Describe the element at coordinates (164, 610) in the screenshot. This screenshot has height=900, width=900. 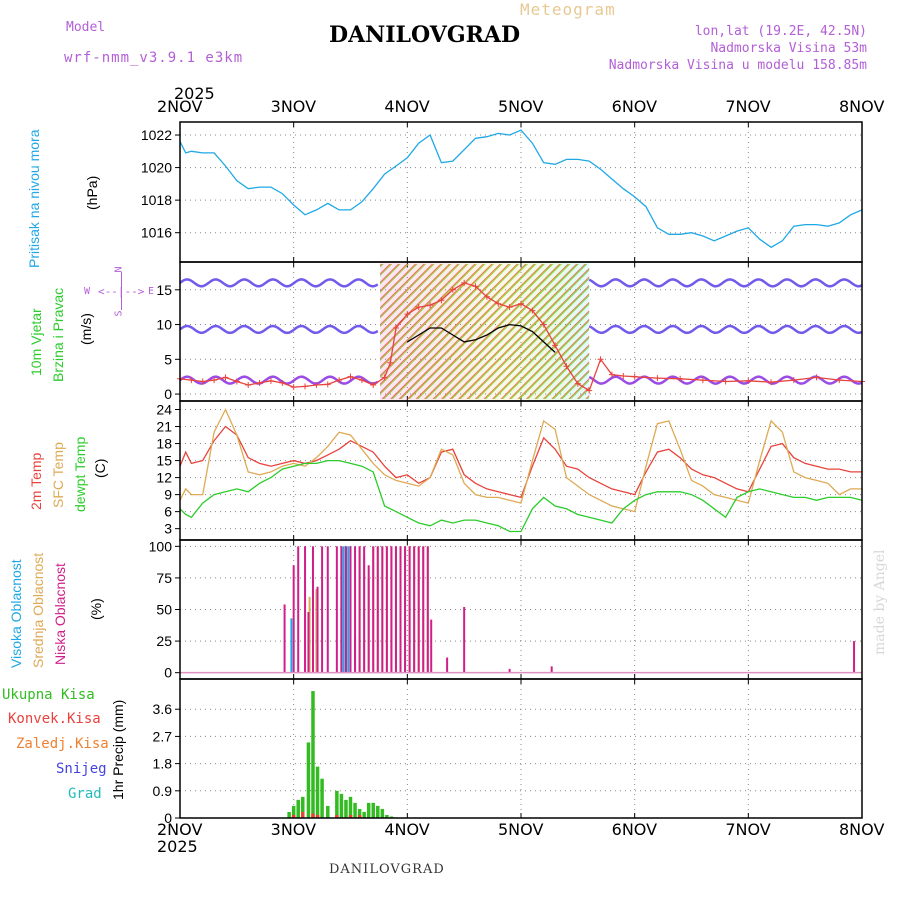
I see `y-tick-label: 50` at that location.